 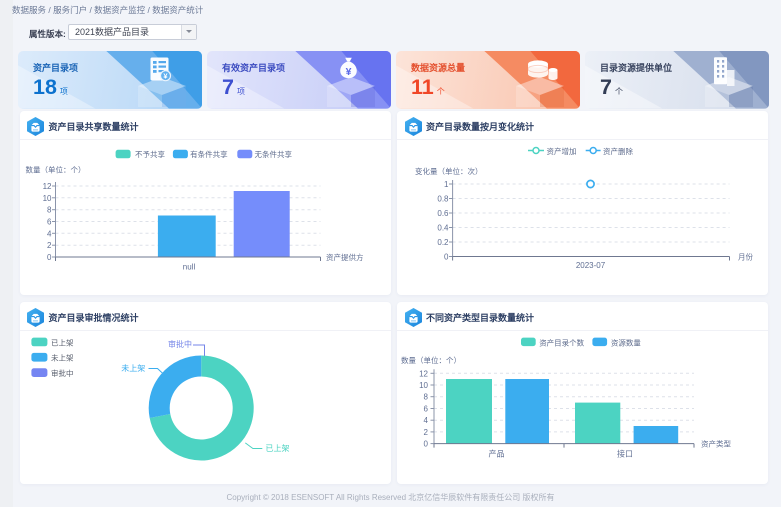 What do you see at coordinates (345, 257) in the screenshot?
I see `svg-text: 资产提供方` at bounding box center [345, 257].